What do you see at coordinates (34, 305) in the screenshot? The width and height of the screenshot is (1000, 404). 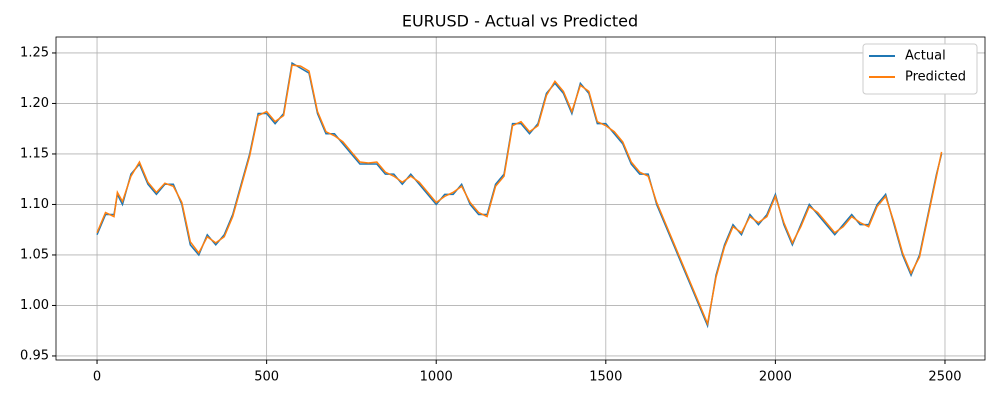 I see `y-tick-label: 1.00` at bounding box center [34, 305].